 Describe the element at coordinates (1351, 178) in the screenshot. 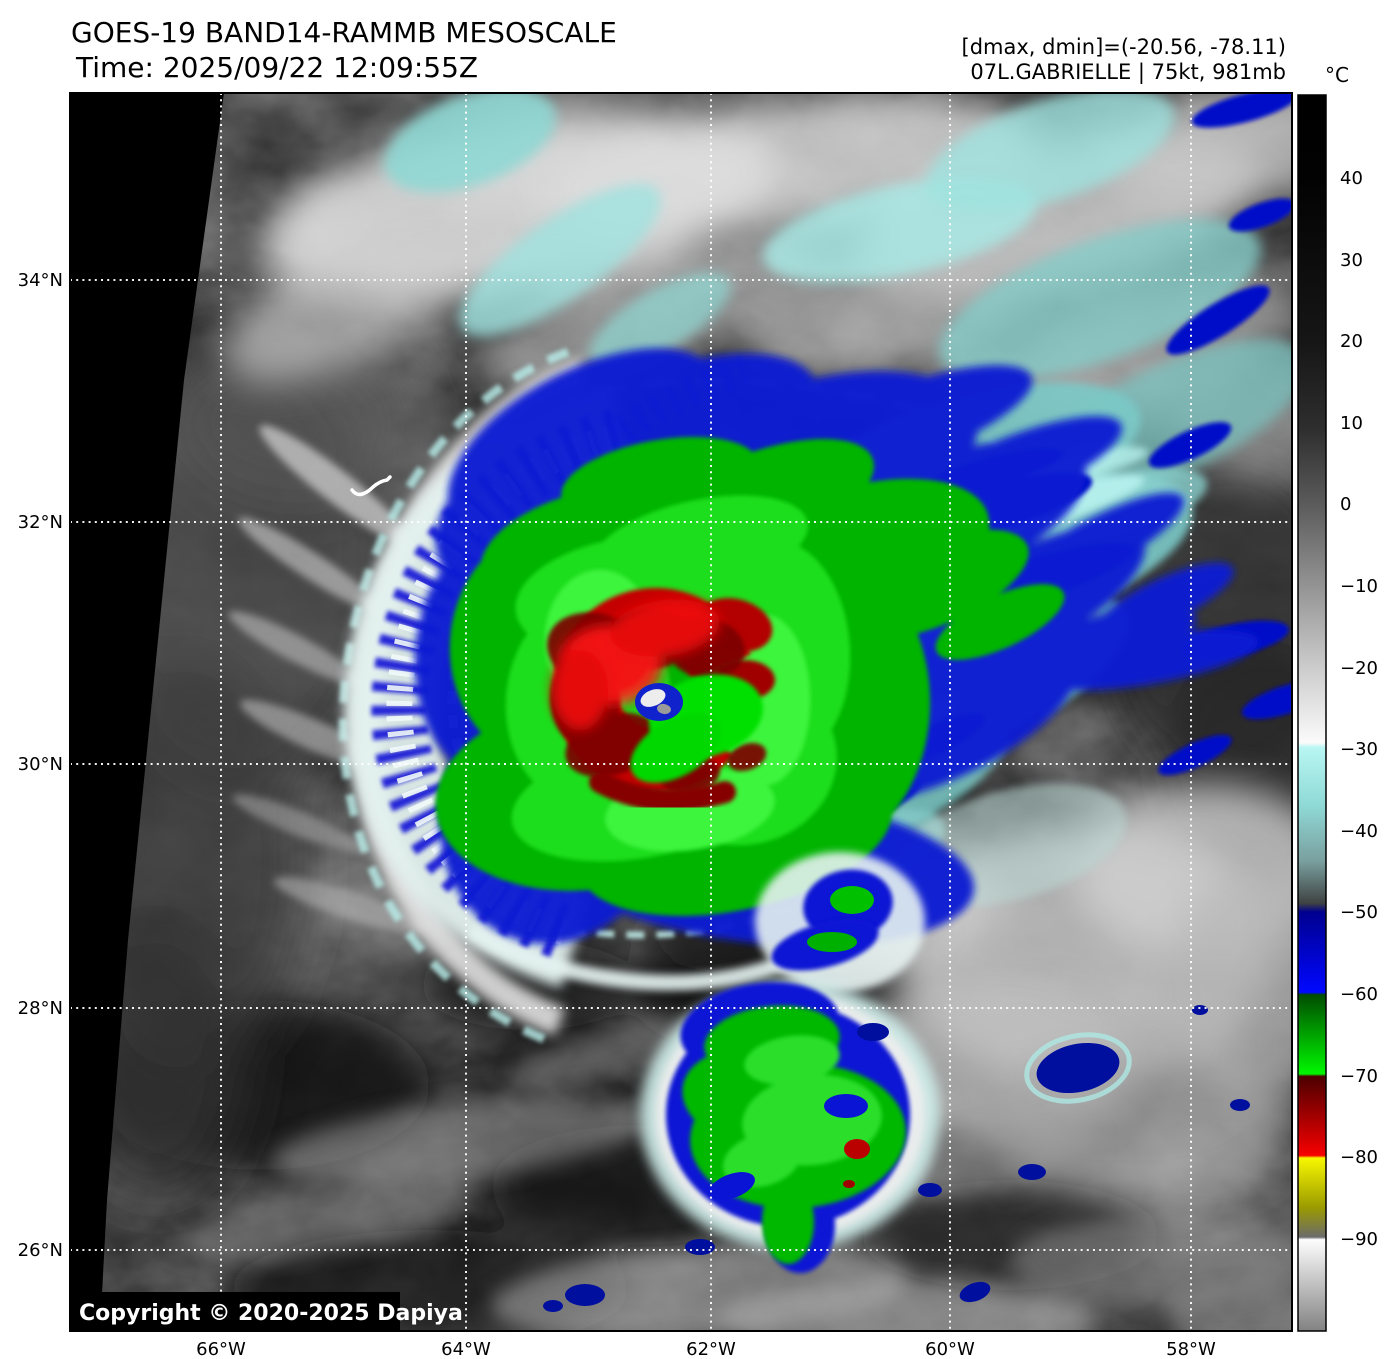

I see `colorbar-tick-label: 40` at that location.